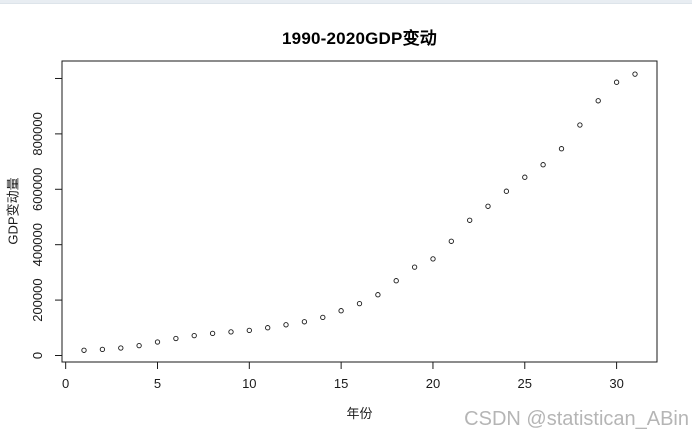  What do you see at coordinates (359, 413) in the screenshot?
I see `x-axis-label: 年份` at bounding box center [359, 413].